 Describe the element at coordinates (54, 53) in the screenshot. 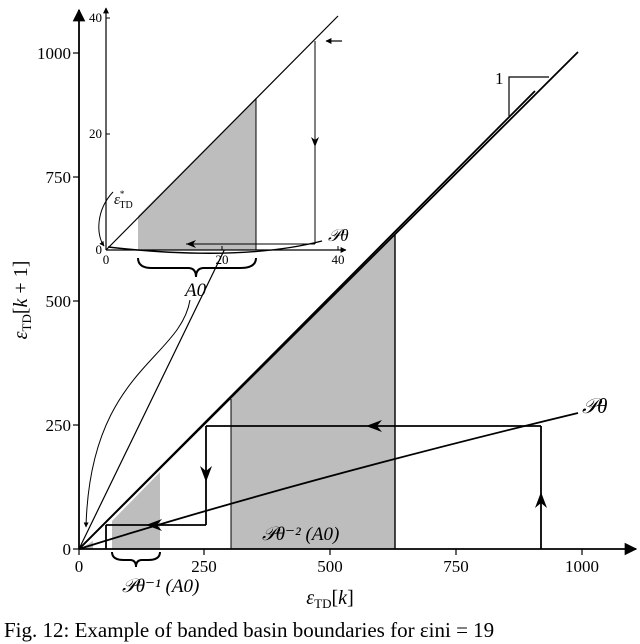

I see `y-tick-label-1000: 1000` at that location.